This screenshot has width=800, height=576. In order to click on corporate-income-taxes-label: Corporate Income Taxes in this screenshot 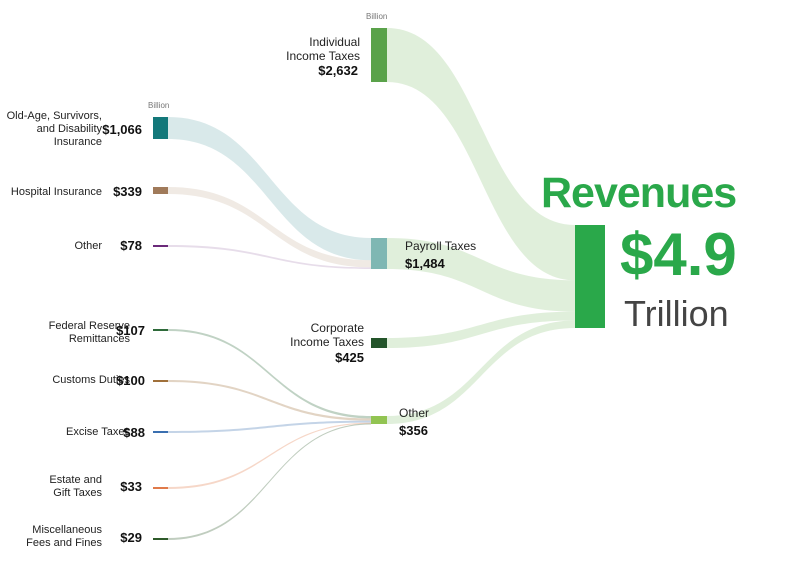, I will do `click(327, 335)`.